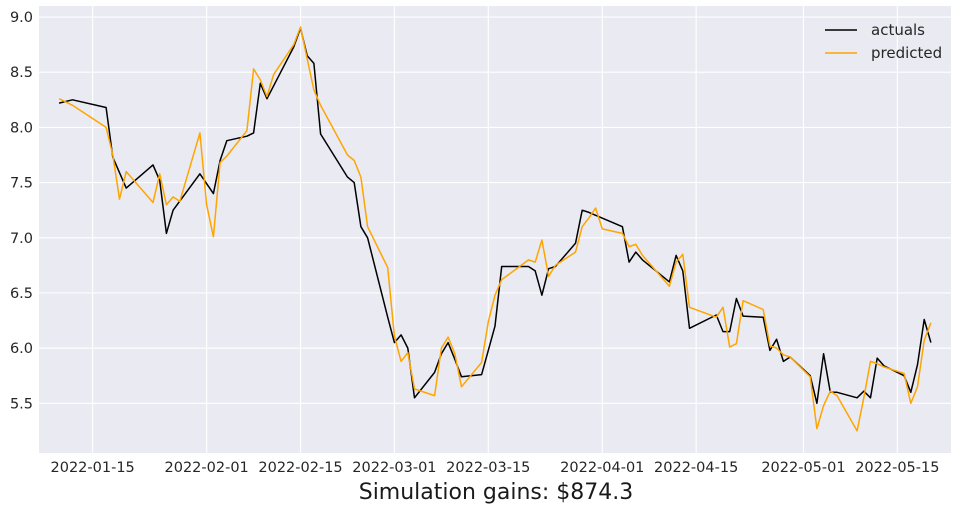 This screenshot has width=967, height=512. I want to click on y-tick-label: 9.0, so click(21, 18).